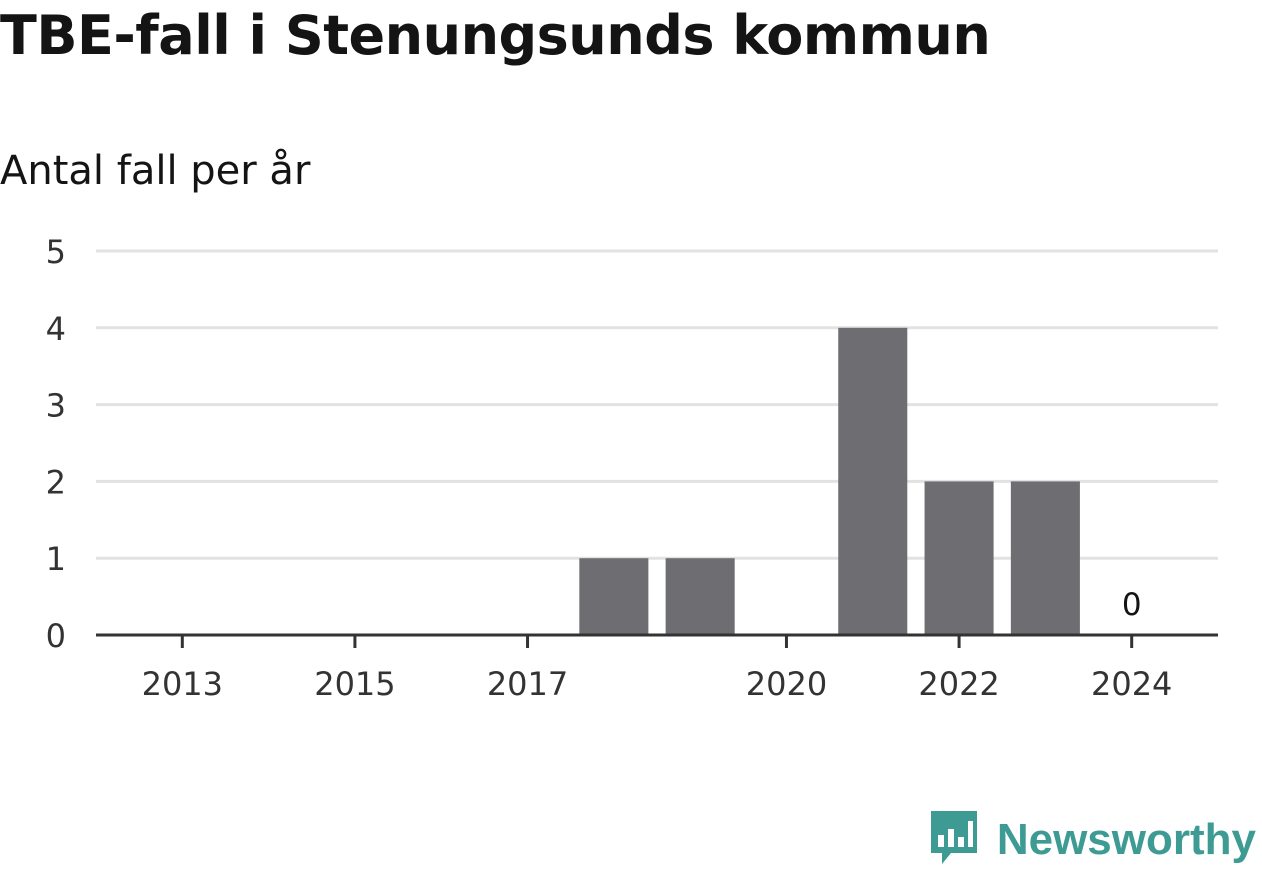 The width and height of the screenshot is (1262, 879). I want to click on brand-name: Newsworthy, so click(1126, 839).